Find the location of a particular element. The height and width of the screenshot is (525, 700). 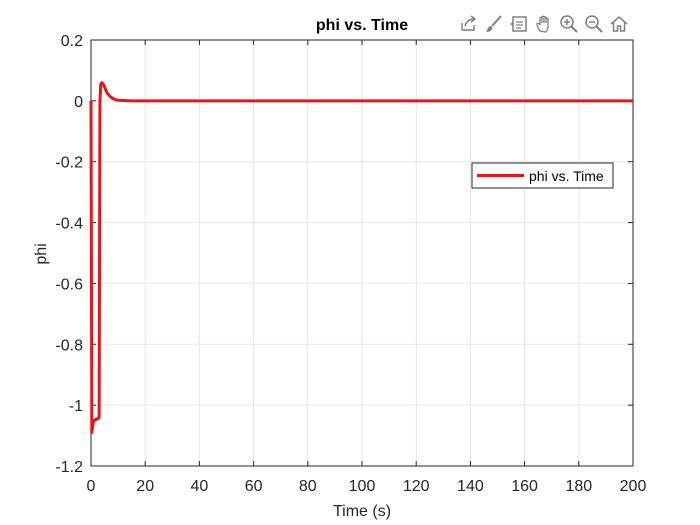

legend: phi vs. Time is located at coordinates (542, 175).